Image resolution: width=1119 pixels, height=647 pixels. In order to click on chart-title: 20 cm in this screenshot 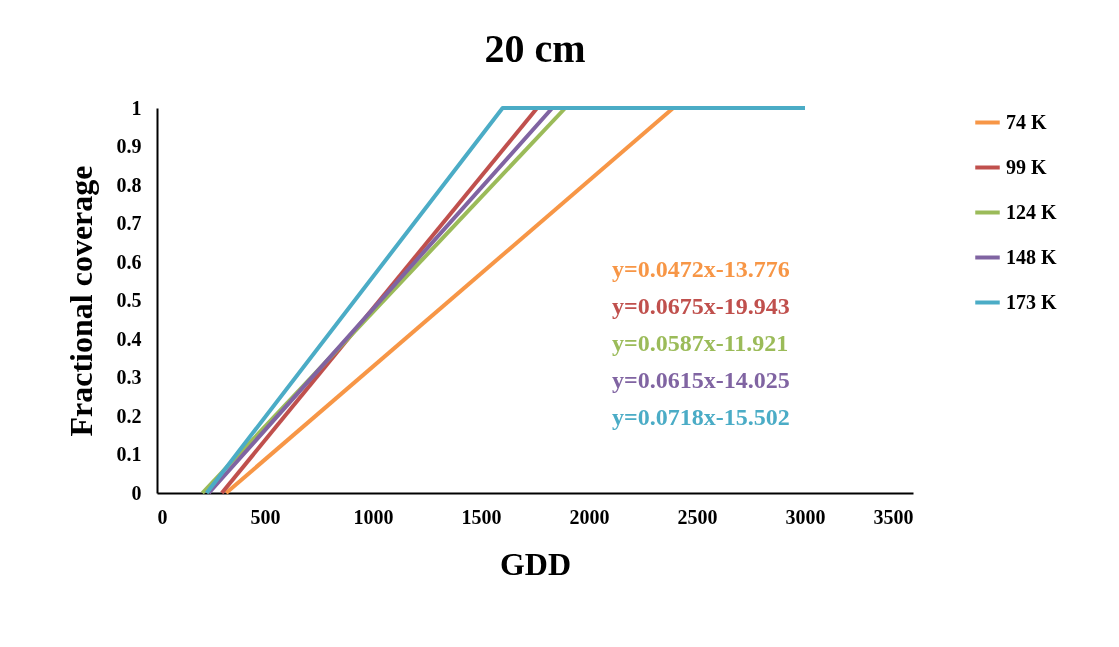, I will do `click(535, 48)`.